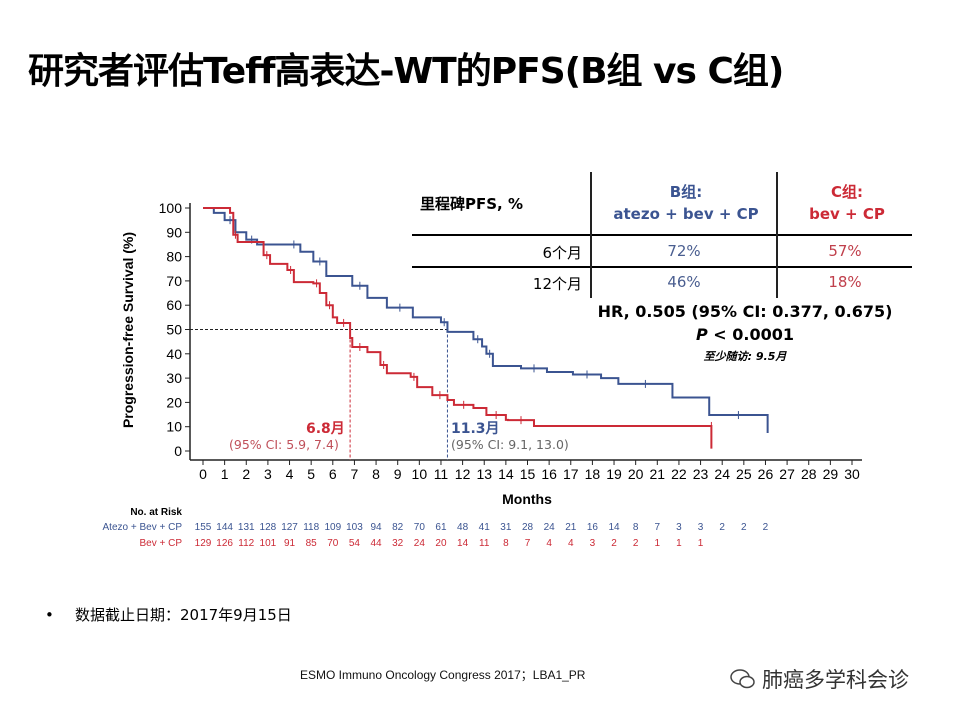 Image resolution: width=960 pixels, height=720 pixels. What do you see at coordinates (398, 543) in the screenshot?
I see `risk-count: 32` at bounding box center [398, 543].